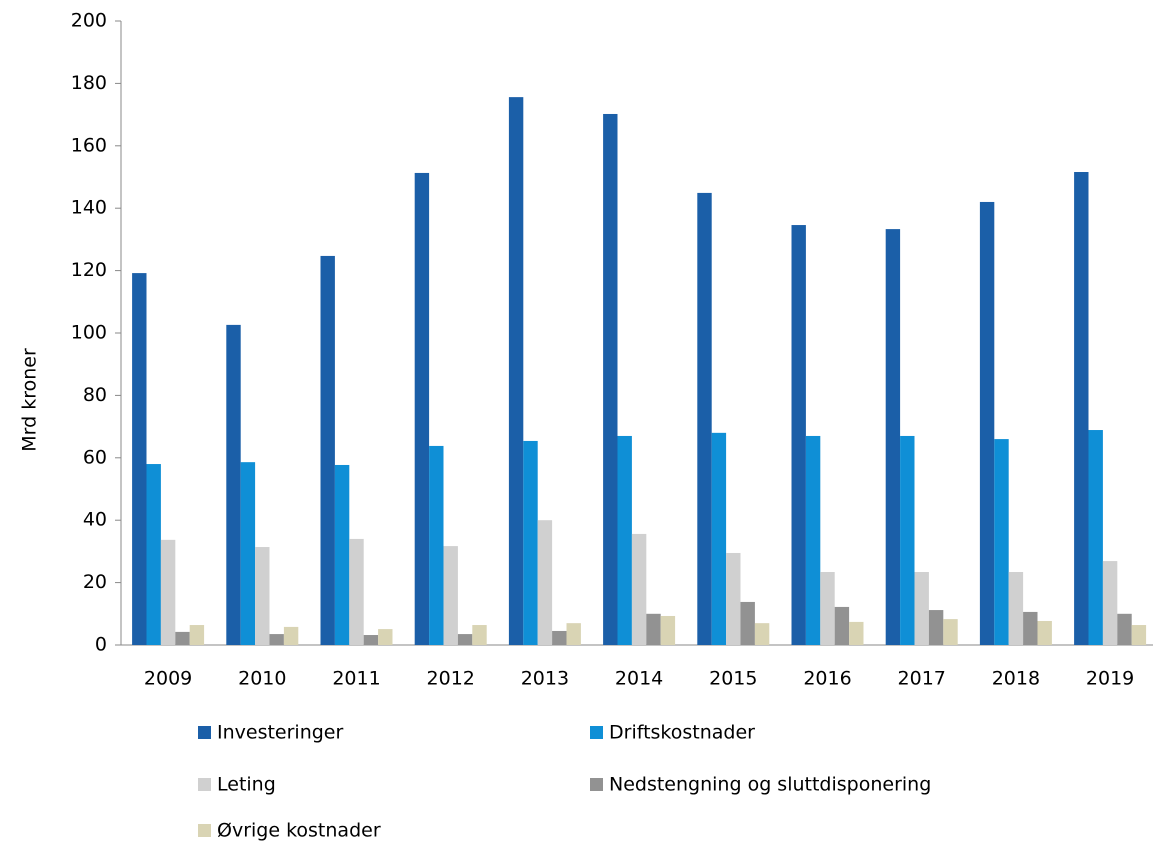 The width and height of the screenshot is (1155, 845). What do you see at coordinates (545, 679) in the screenshot?
I see `x-tick-label: 2013` at bounding box center [545, 679].